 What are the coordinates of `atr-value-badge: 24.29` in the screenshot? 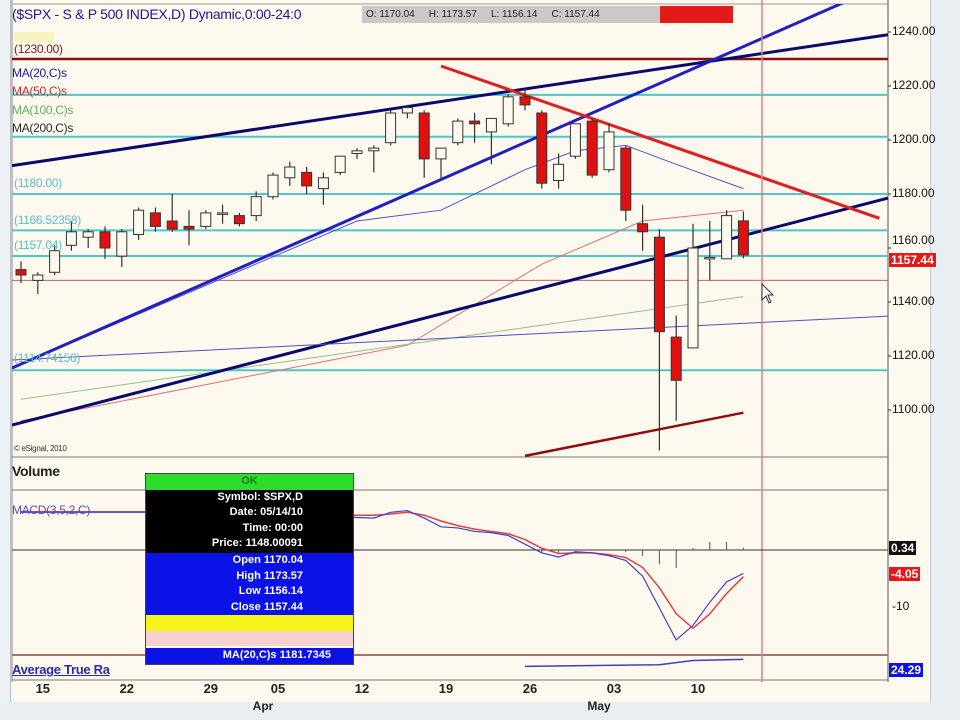 It's located at (906, 670).